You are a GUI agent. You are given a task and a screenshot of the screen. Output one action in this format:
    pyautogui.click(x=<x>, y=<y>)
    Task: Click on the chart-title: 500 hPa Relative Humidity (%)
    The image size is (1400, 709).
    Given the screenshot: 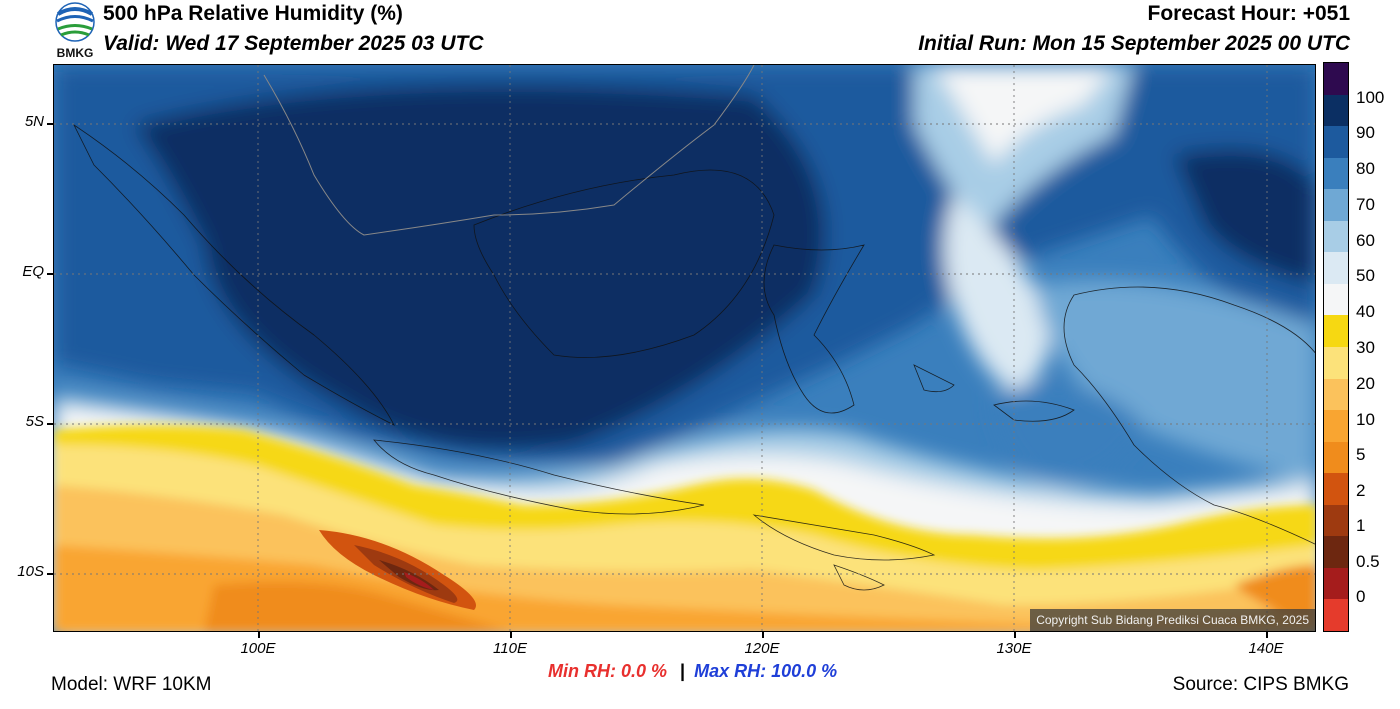 What is the action you would take?
    pyautogui.click(x=253, y=13)
    